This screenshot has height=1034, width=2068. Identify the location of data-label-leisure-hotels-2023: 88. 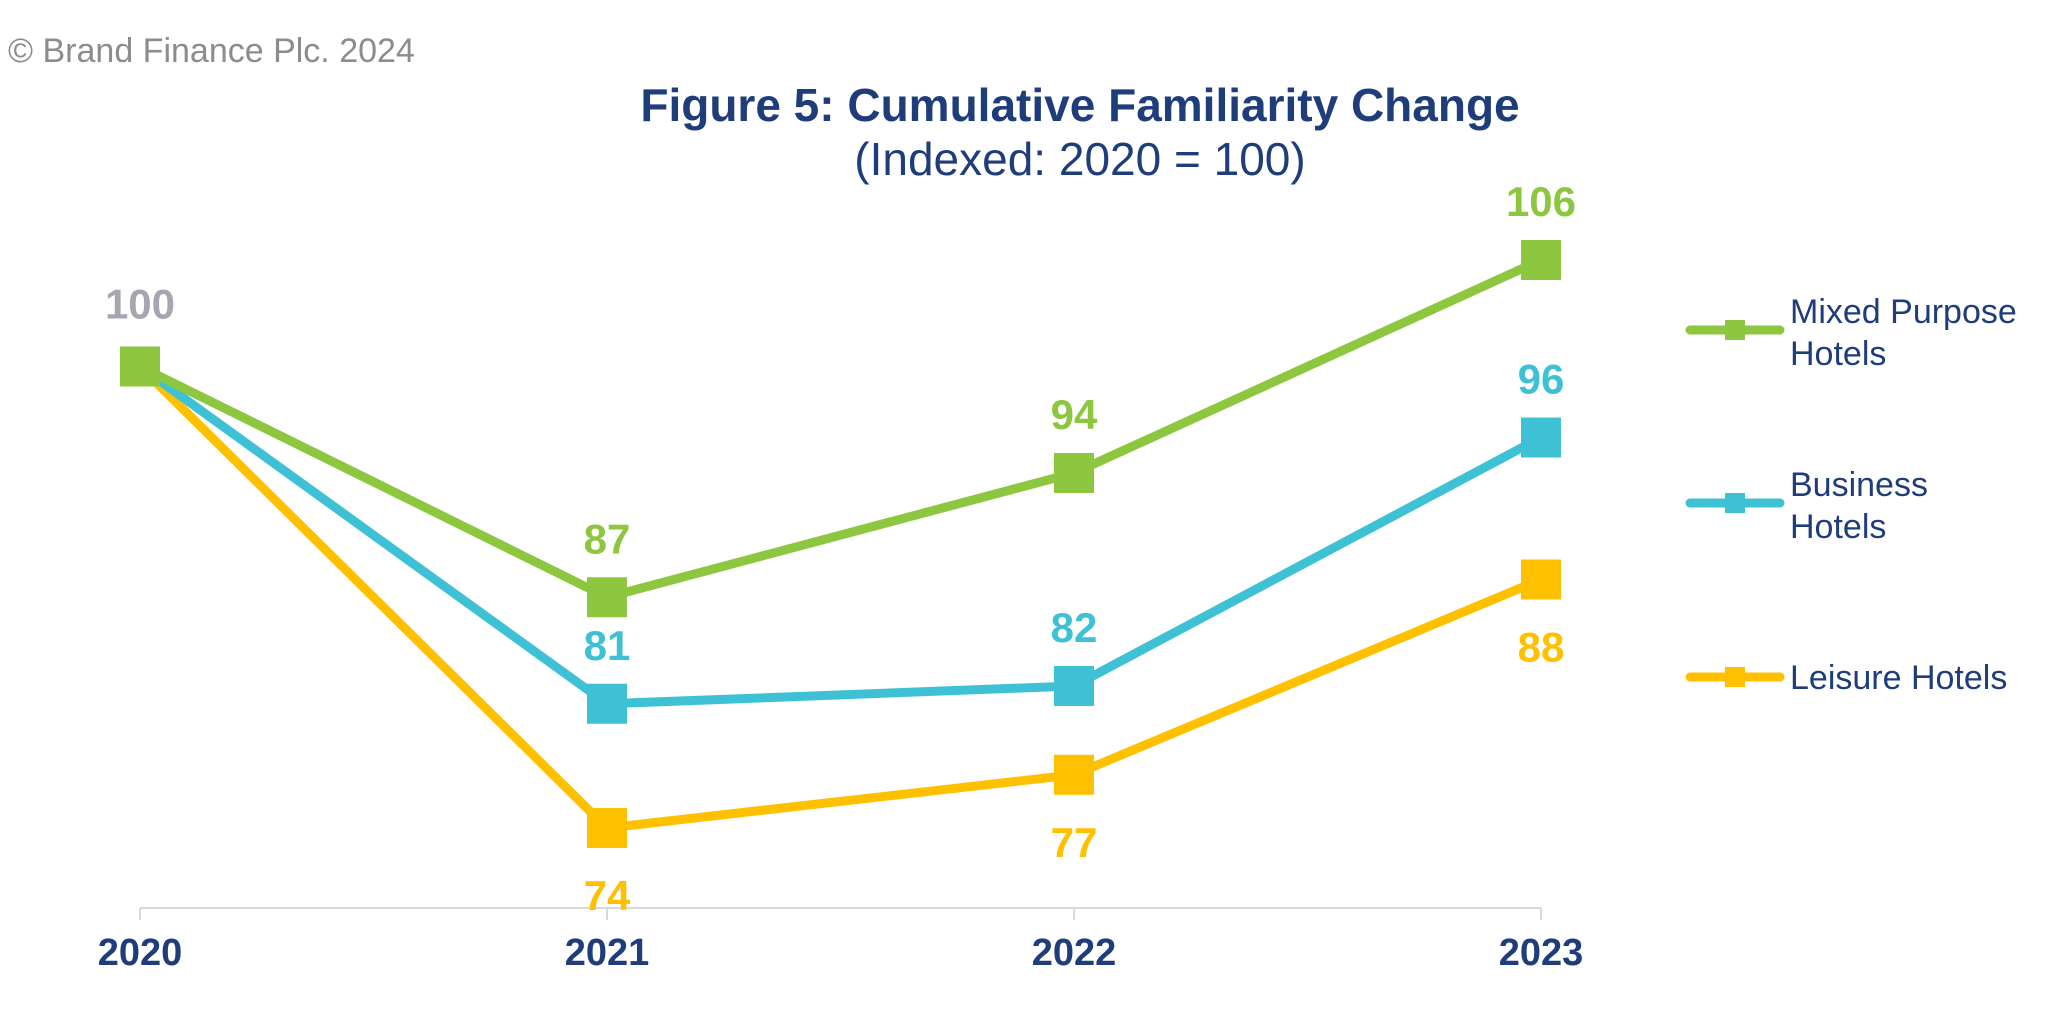
(1541, 647).